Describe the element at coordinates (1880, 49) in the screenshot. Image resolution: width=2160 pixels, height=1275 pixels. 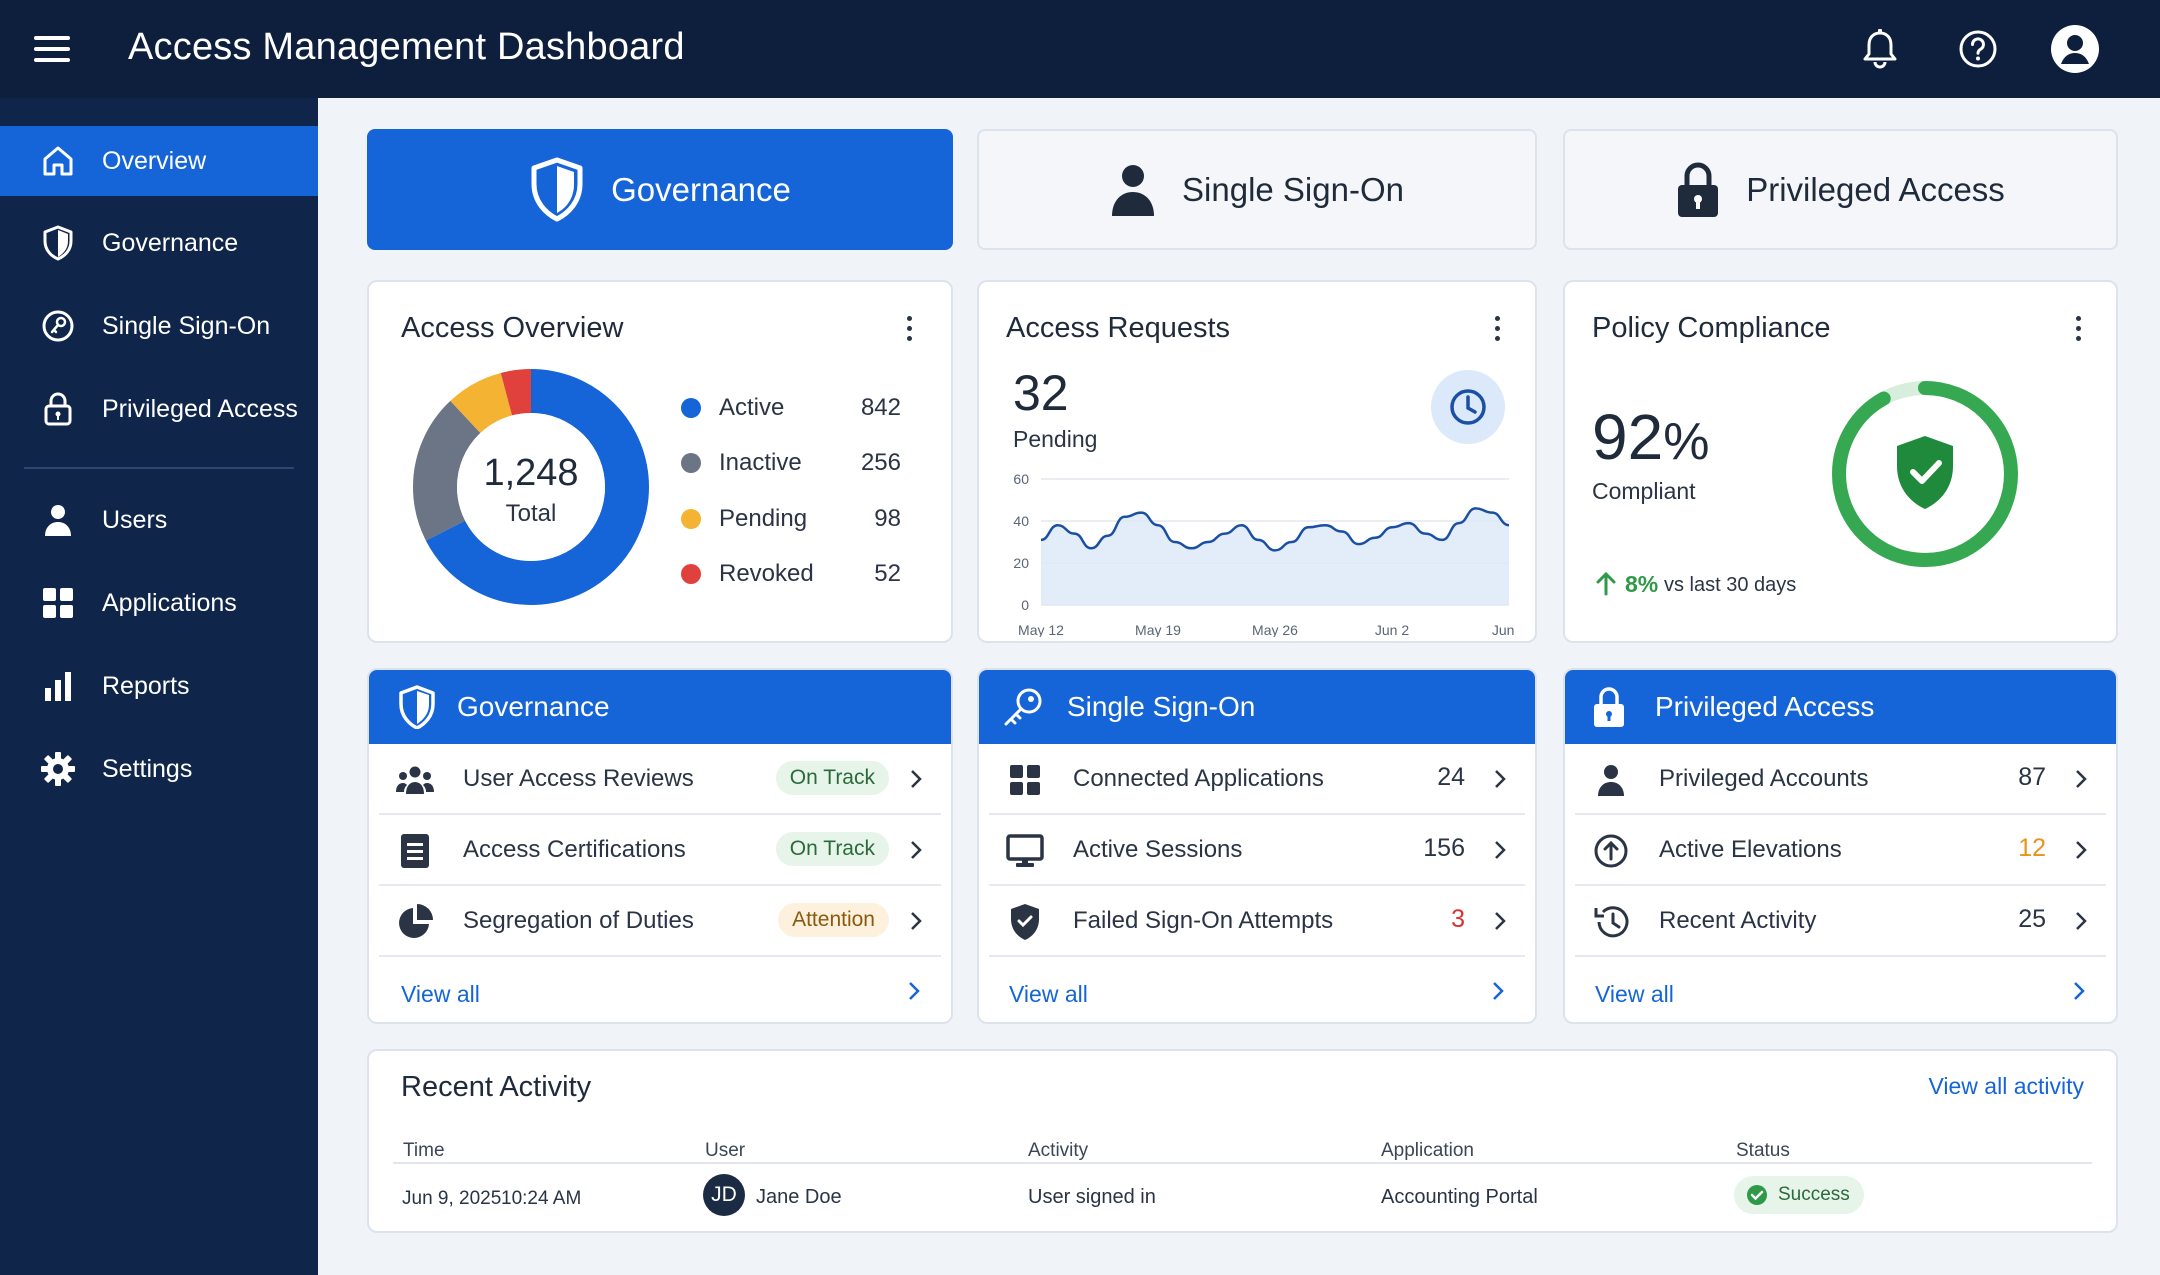
I see `bell-icon` at that location.